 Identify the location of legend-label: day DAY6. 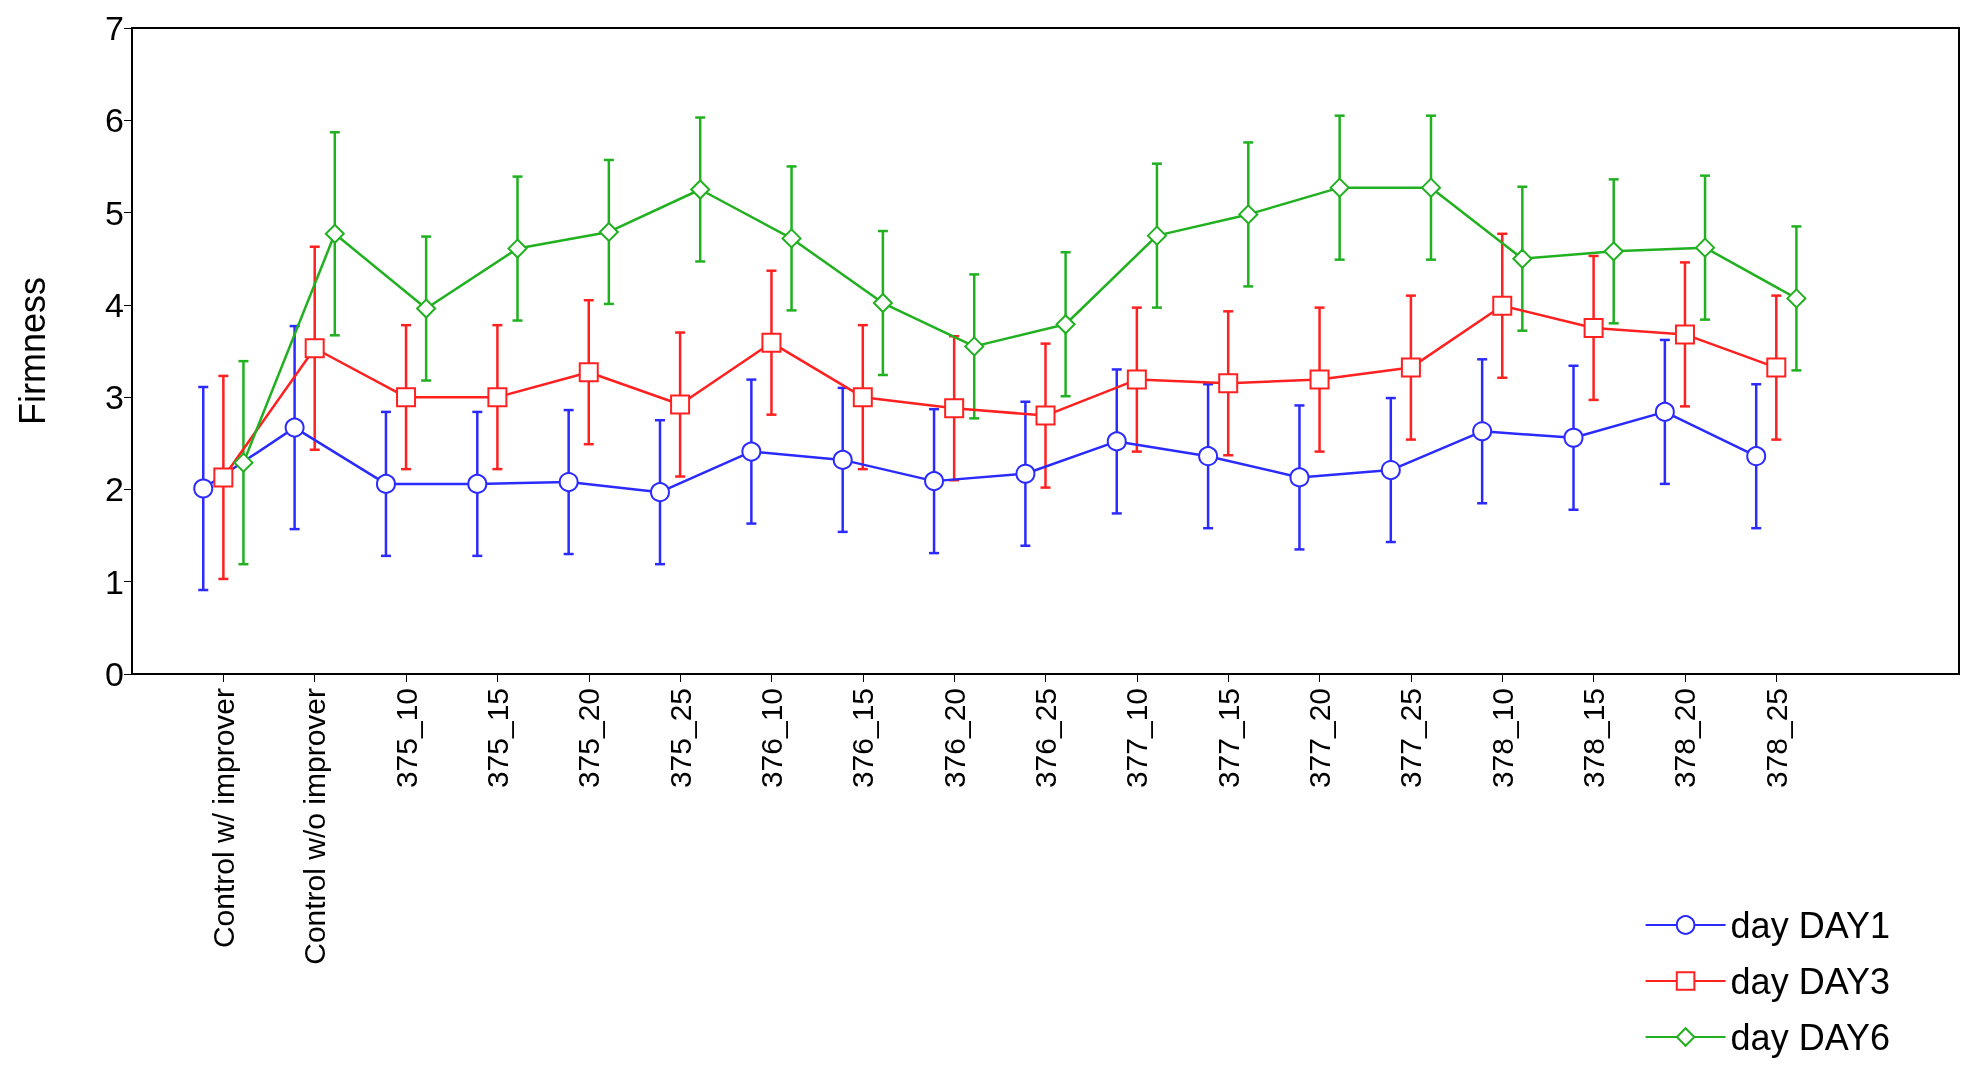
(1810, 1037).